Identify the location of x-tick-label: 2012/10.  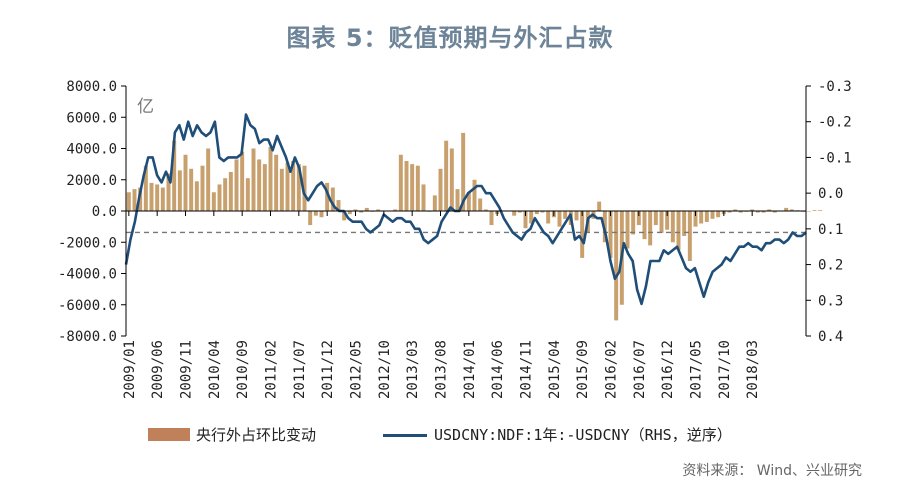
(385, 369).